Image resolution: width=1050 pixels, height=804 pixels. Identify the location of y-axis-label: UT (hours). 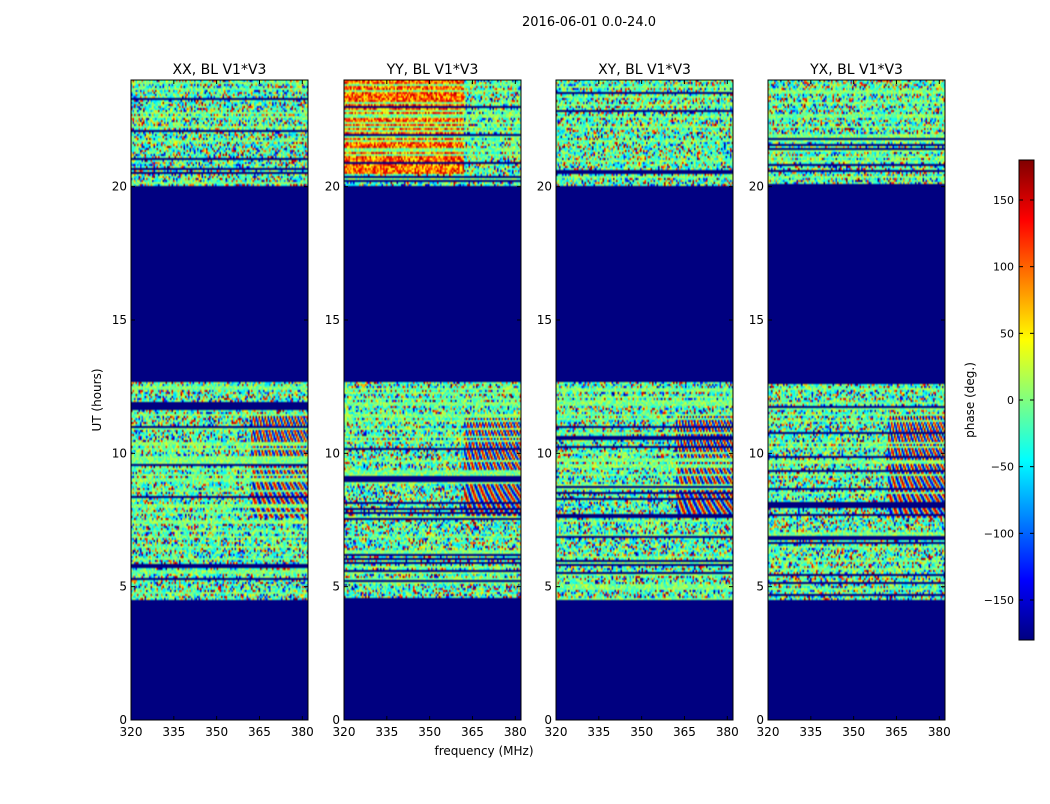
(97, 399).